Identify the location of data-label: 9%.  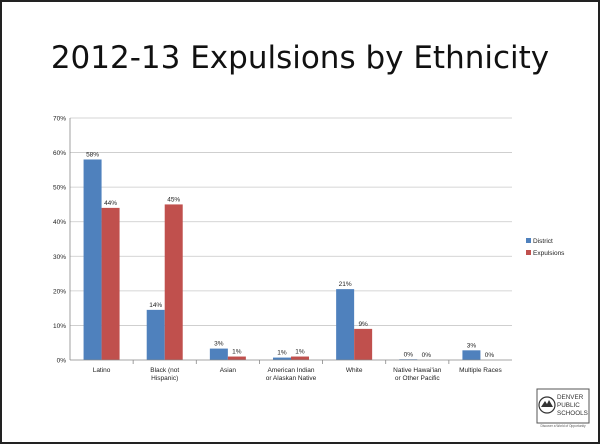
(363, 324).